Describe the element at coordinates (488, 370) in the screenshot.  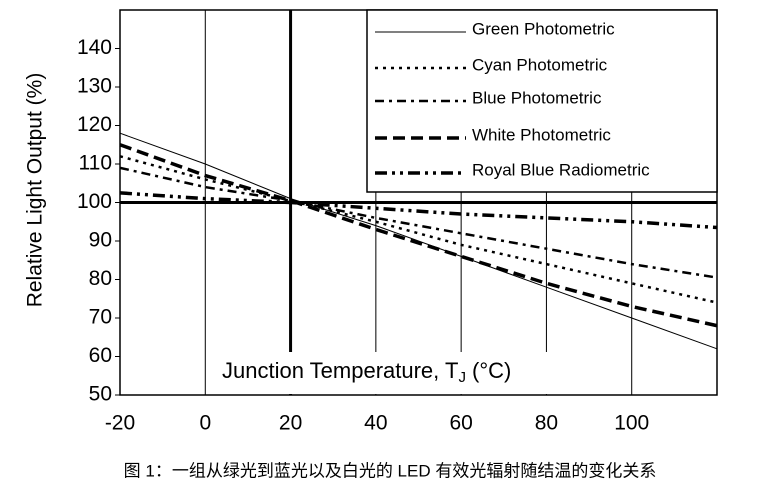
I see `x-axis-title-part: (°C)` at that location.